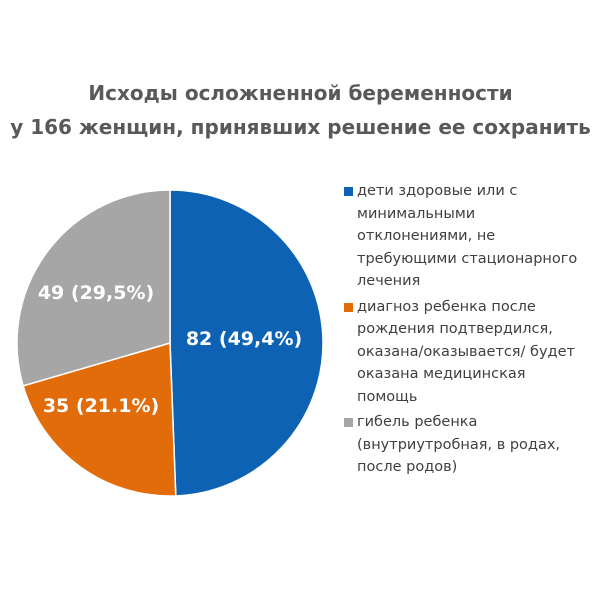  Describe the element at coordinates (96, 293) in the screenshot. I see `slice-label-loss: 49 (29,5%)` at that location.